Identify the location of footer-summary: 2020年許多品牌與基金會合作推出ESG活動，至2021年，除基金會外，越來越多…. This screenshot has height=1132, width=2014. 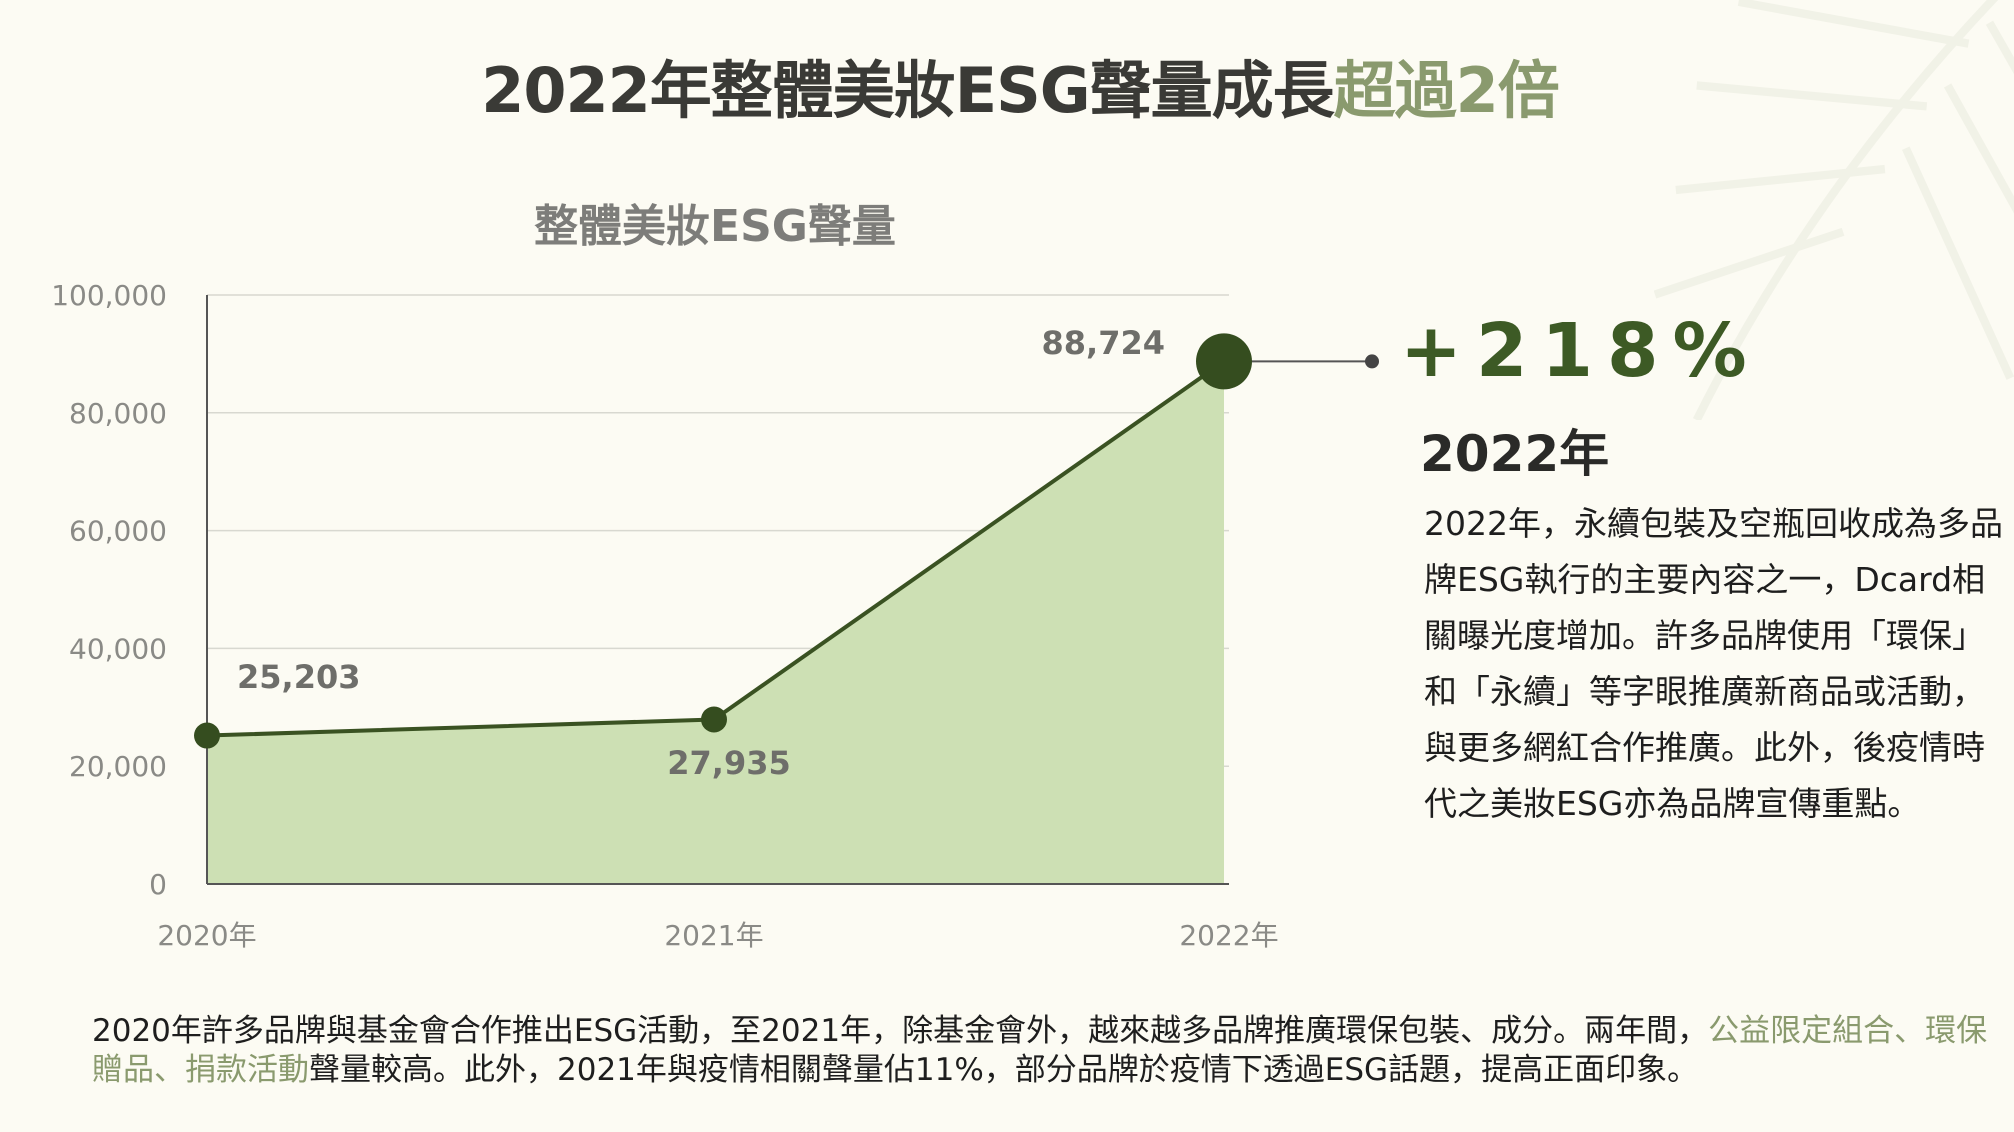
(1042, 1051).